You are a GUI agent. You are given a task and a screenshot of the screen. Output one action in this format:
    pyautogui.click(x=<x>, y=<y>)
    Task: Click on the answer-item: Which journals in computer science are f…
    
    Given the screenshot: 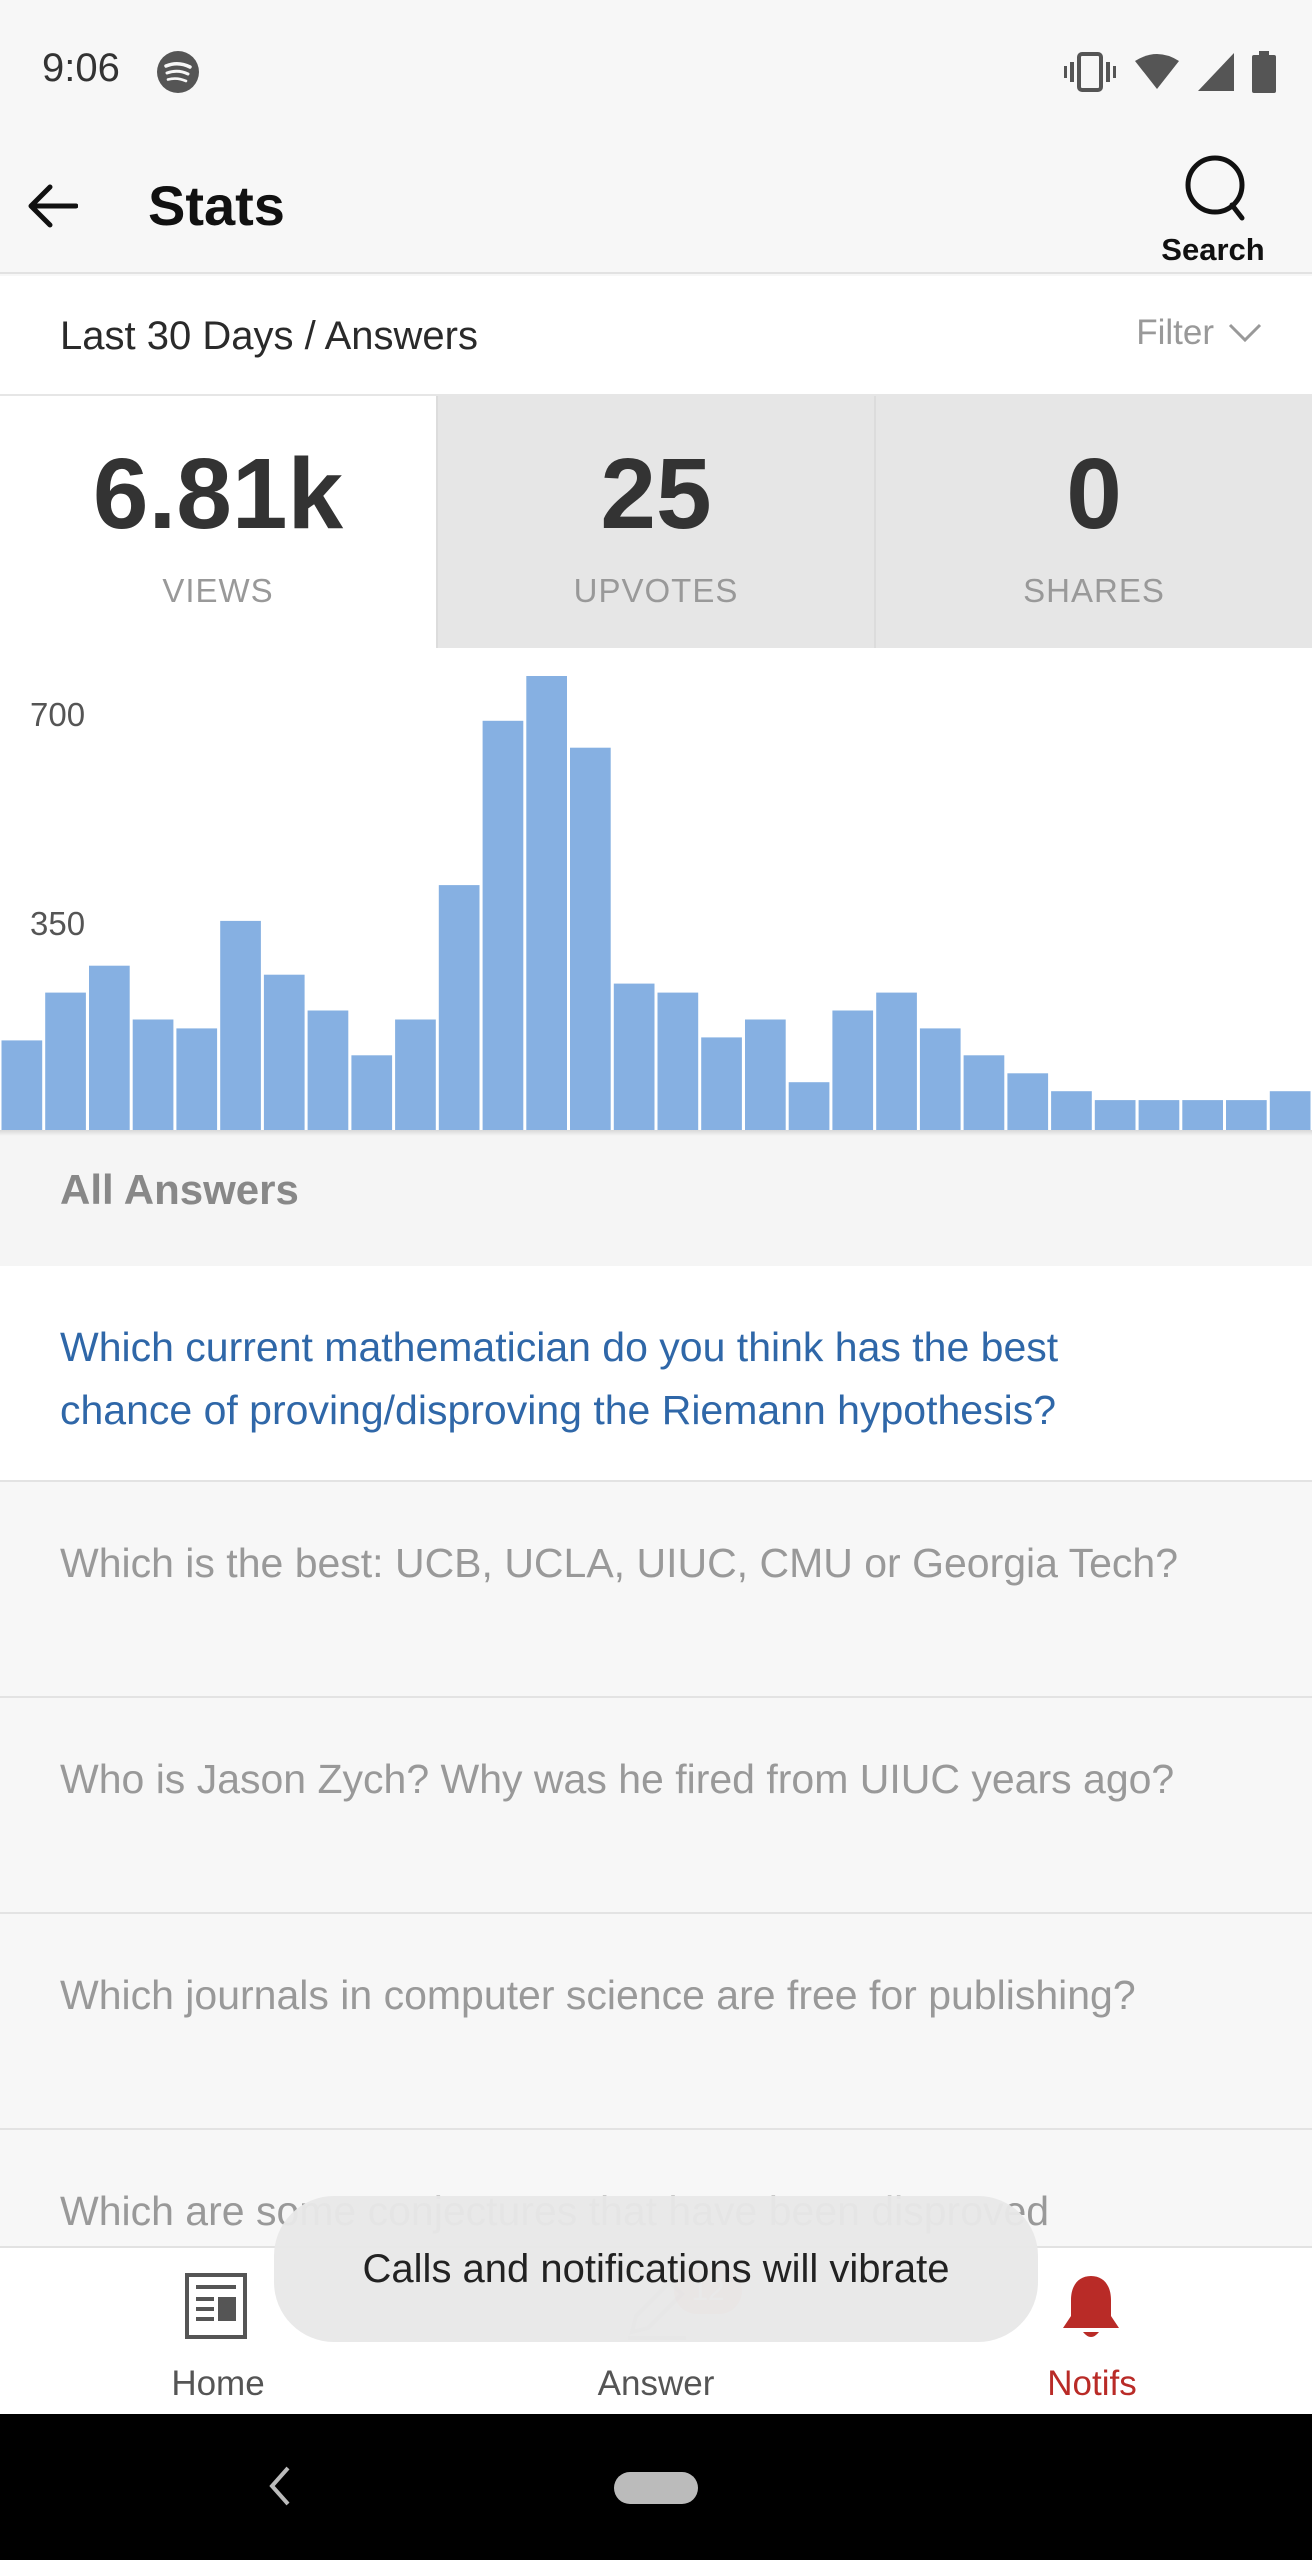 What is the action you would take?
    pyautogui.click(x=656, y=2022)
    